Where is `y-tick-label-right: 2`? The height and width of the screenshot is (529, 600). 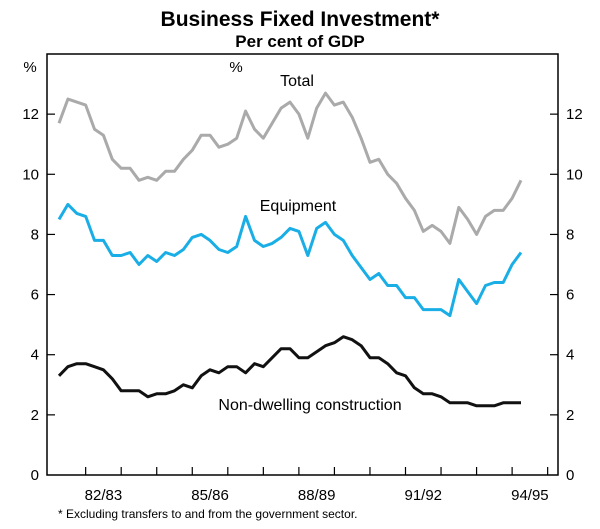 y-tick-label-right: 2 is located at coordinates (570, 415).